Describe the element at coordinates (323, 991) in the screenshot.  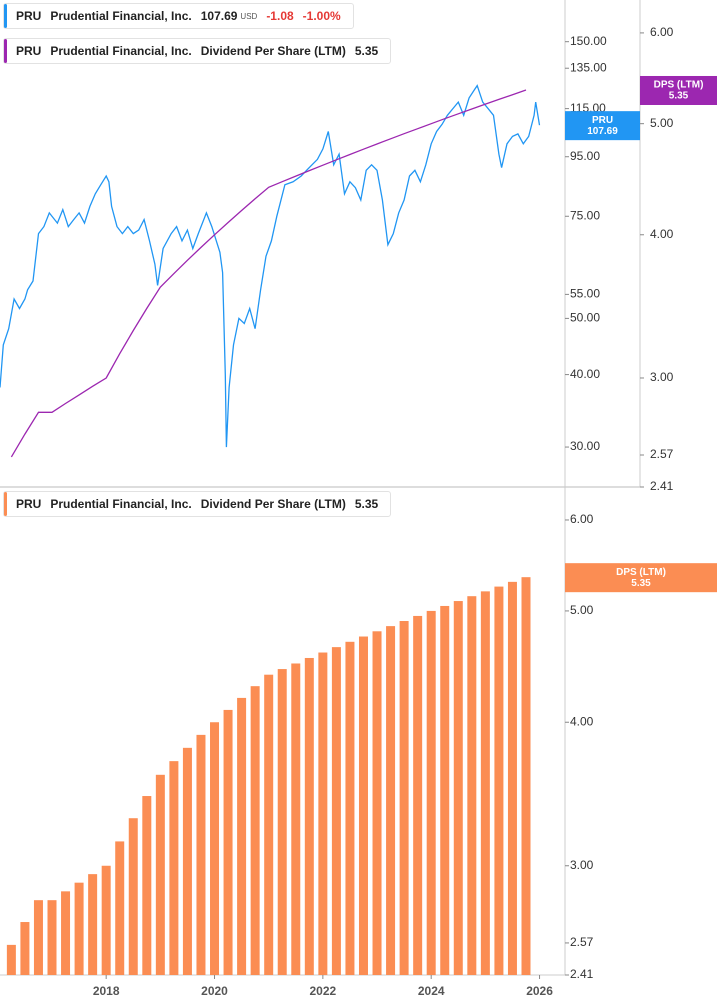
I see `x-tick-label: 2022` at that location.